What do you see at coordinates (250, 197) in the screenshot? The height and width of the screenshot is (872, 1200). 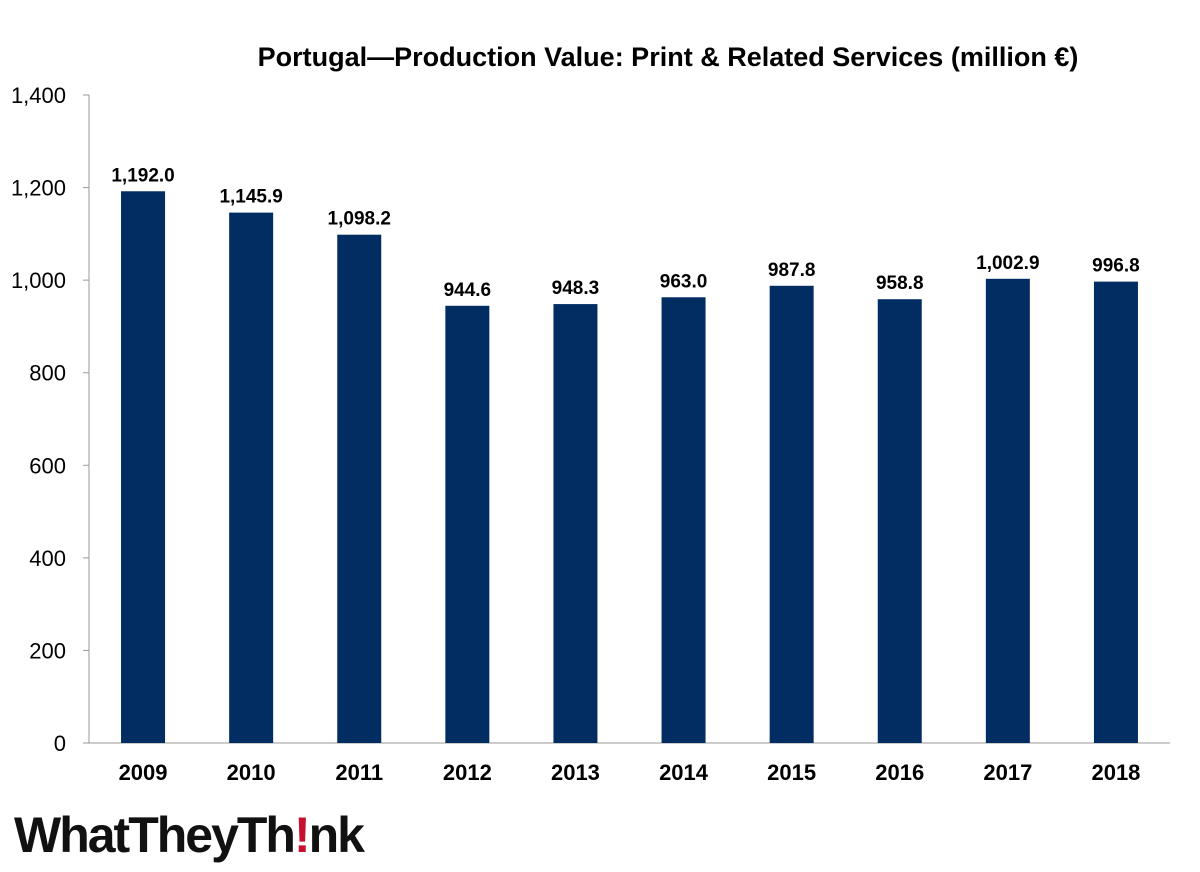 I see `data-label: 1,145.9` at bounding box center [250, 197].